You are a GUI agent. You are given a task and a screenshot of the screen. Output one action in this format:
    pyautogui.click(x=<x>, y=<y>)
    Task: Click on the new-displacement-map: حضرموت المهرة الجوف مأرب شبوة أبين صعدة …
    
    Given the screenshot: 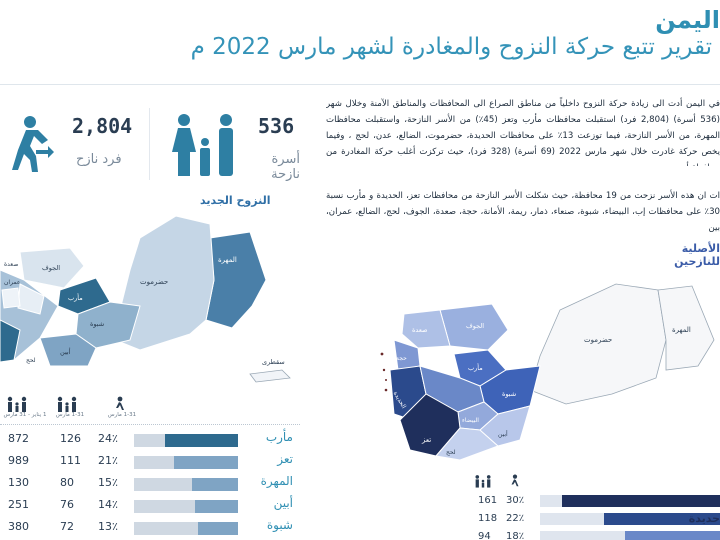 What is the action you would take?
    pyautogui.click(x=145, y=299)
    